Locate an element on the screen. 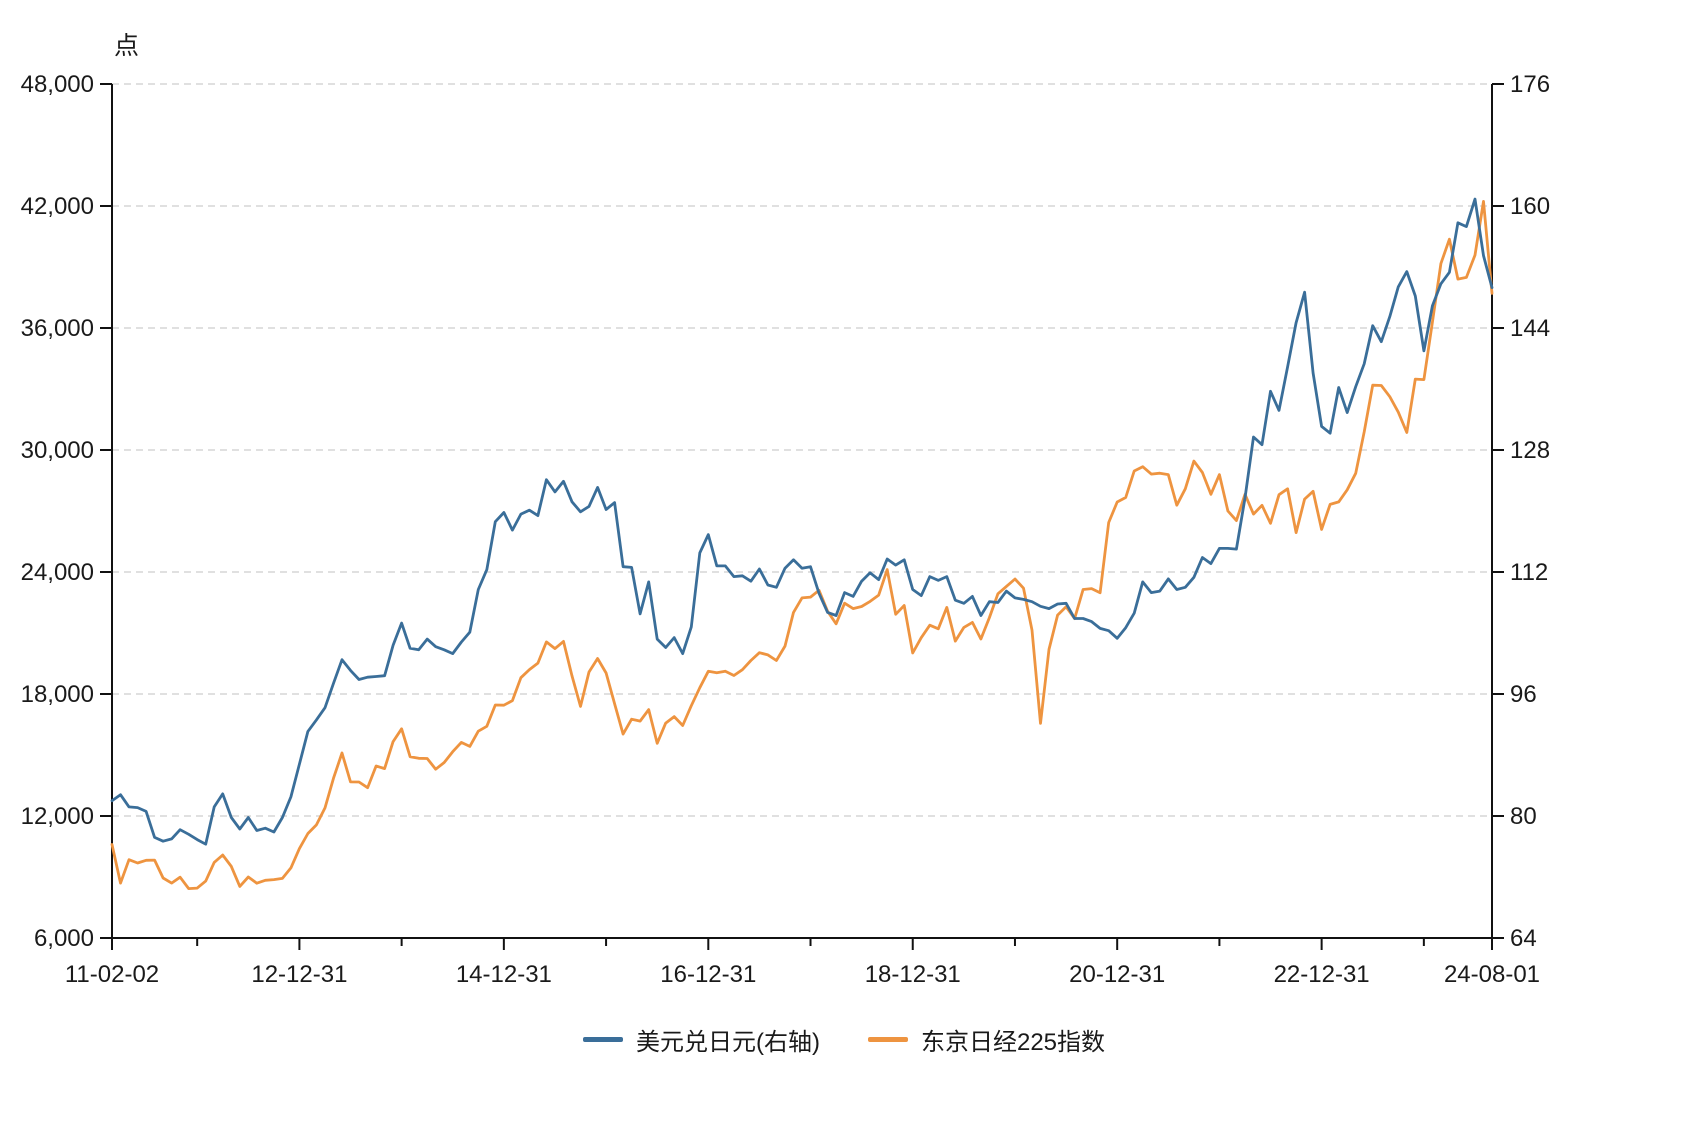  x-axis-tick-label: 24-08-01 is located at coordinates (1492, 974).